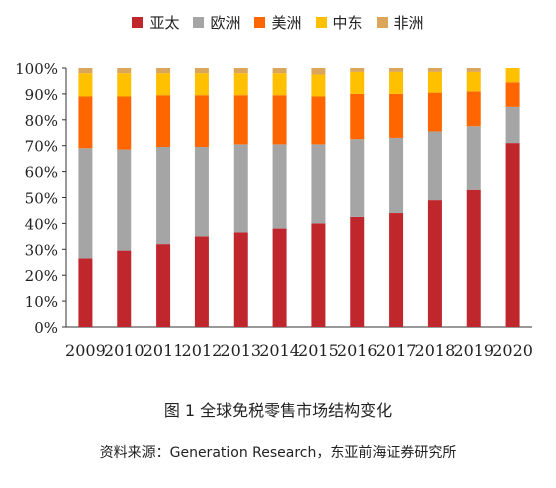 This screenshot has width=556, height=488. What do you see at coordinates (278, 410) in the screenshot?
I see `figure-caption: 图 1 全球免税零售市场结构变化` at bounding box center [278, 410].